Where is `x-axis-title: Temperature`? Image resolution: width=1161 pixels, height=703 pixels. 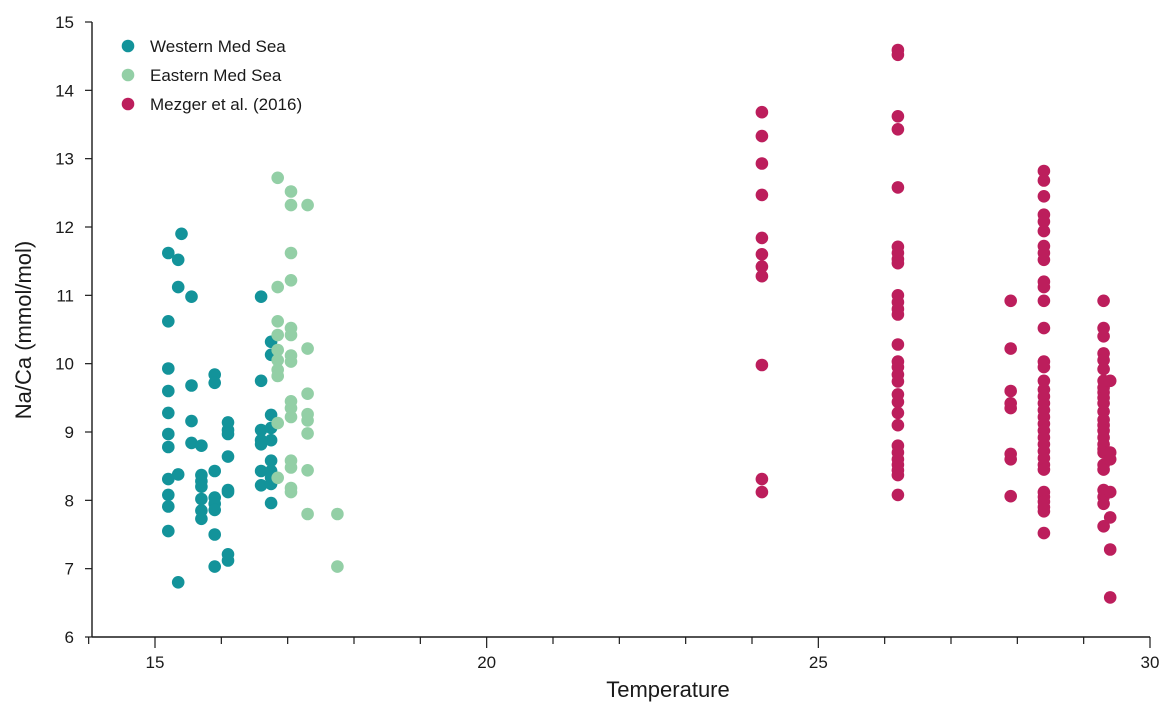
x-axis-title: Temperature is located at coordinates (668, 689).